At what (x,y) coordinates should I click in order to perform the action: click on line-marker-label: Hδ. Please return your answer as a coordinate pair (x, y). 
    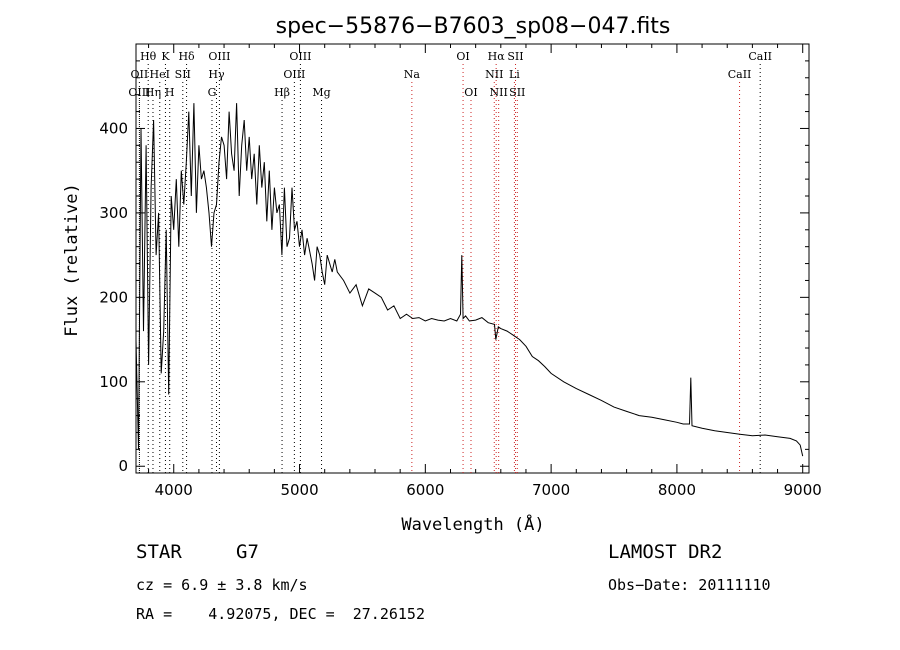
    Looking at the image, I should click on (186, 56).